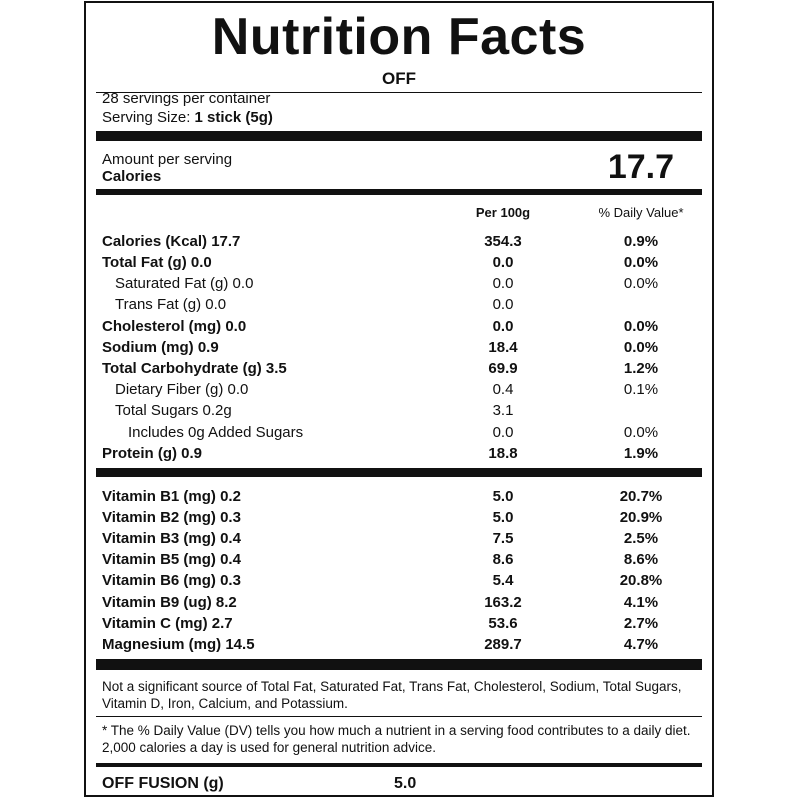  What do you see at coordinates (173, 410) in the screenshot?
I see `nutrient-name: Total Sugars 0.2g` at bounding box center [173, 410].